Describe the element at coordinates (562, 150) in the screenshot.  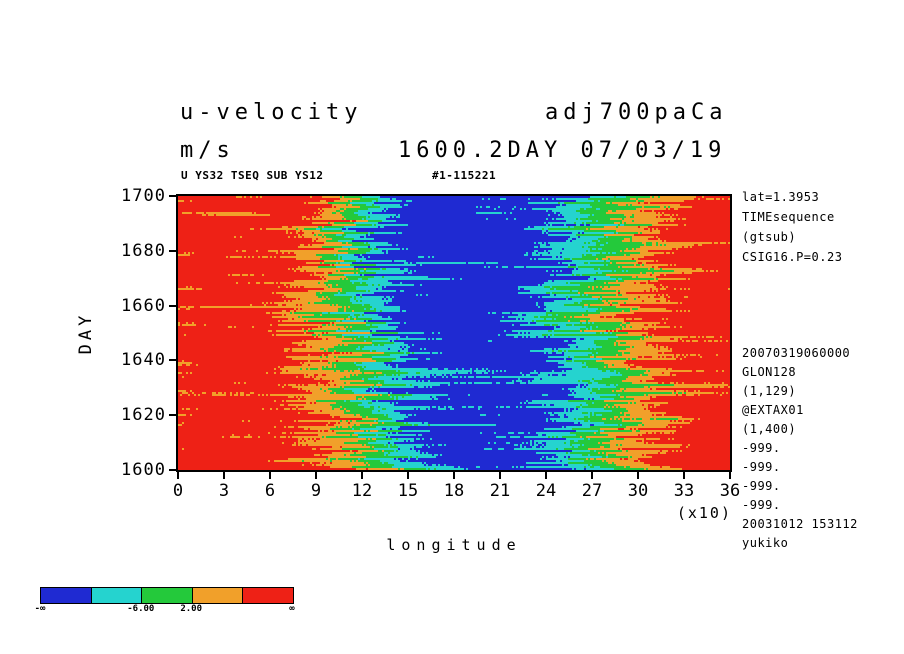
I see `plot-day-stamp: 1600.2DAY 07/03/19` at that location.